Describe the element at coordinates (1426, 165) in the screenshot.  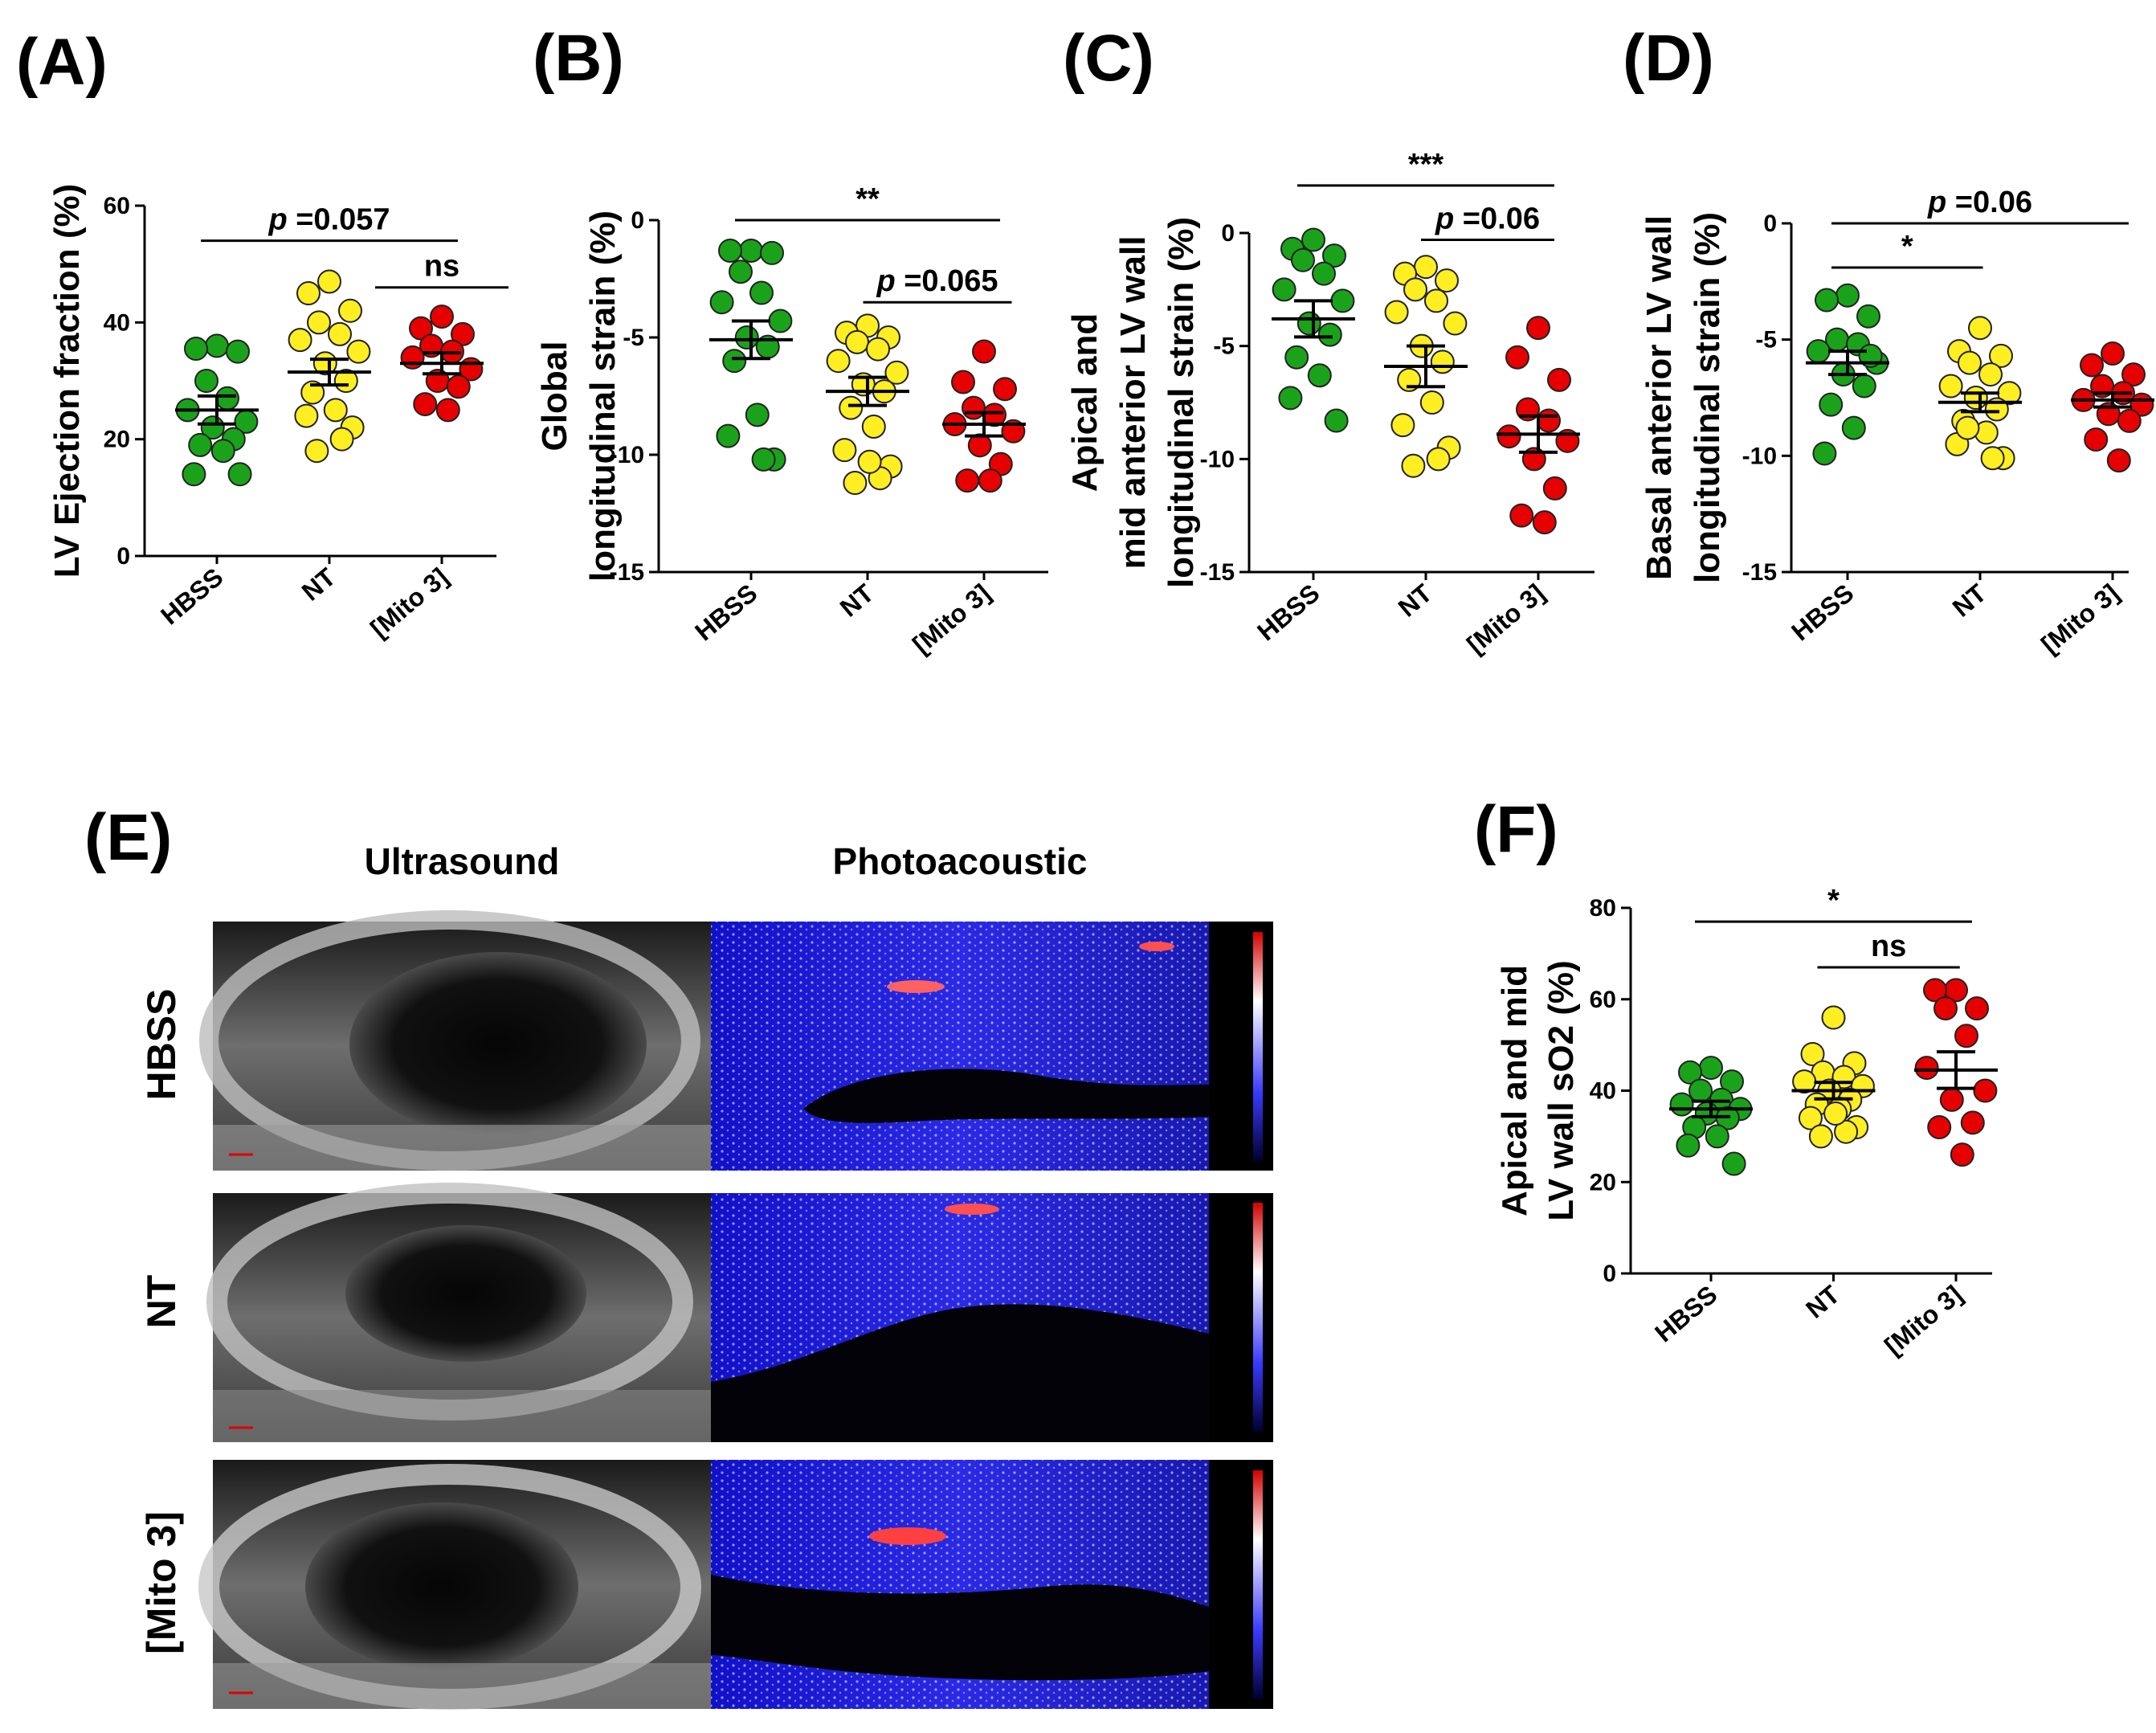
I see `significance-label: ***` at that location.